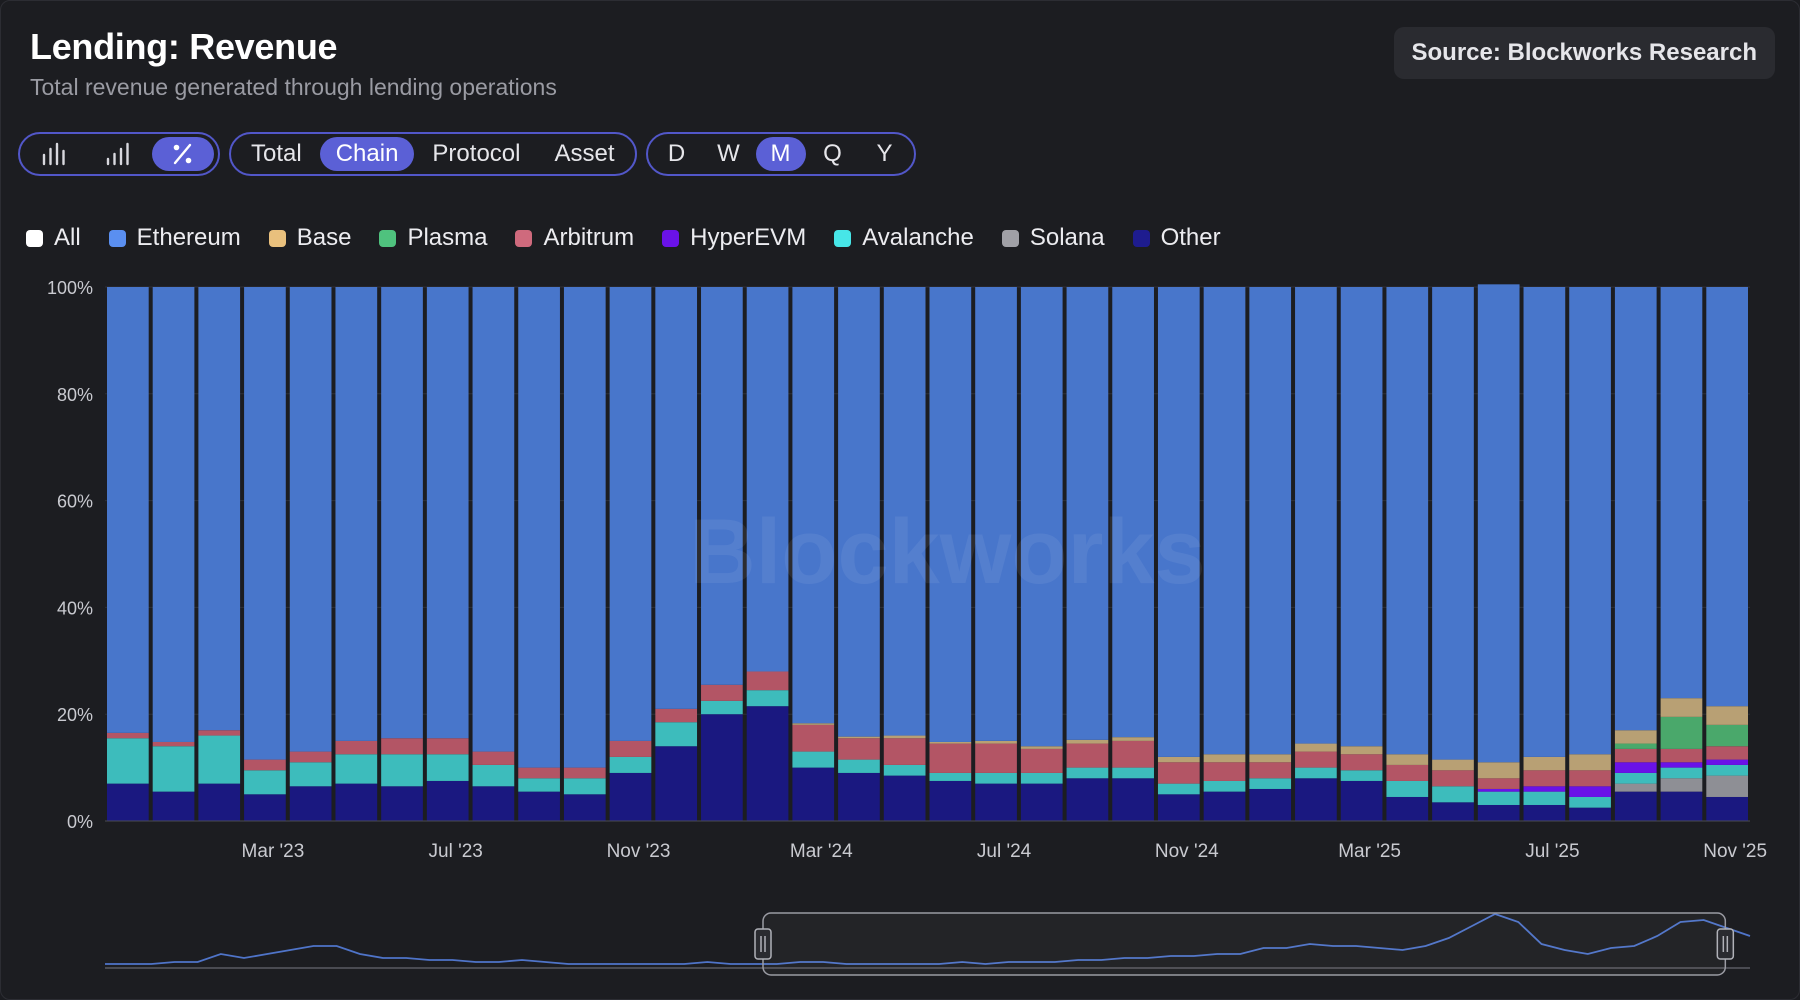 This screenshot has width=1800, height=1000. What do you see at coordinates (55, 154) in the screenshot?
I see `bar-chart-mode-button` at bounding box center [55, 154].